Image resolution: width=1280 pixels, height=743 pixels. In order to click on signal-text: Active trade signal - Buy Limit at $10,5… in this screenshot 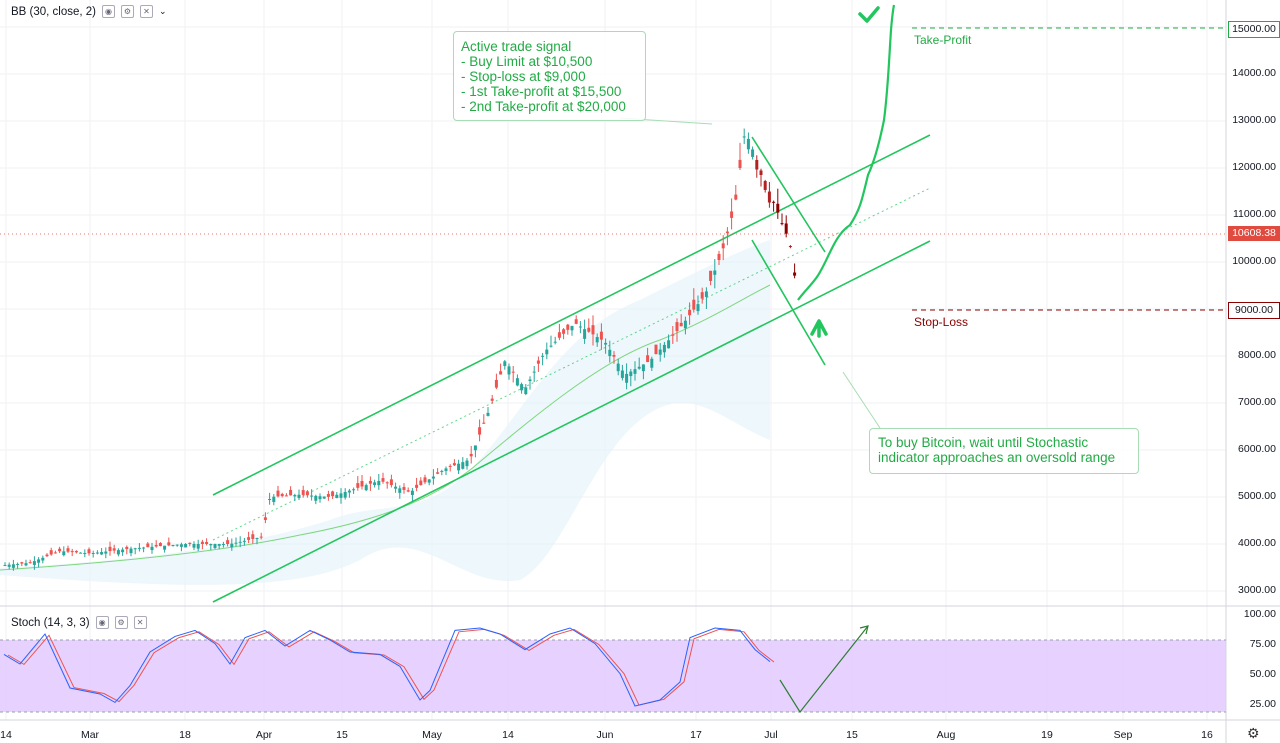, I will do `click(543, 76)`.